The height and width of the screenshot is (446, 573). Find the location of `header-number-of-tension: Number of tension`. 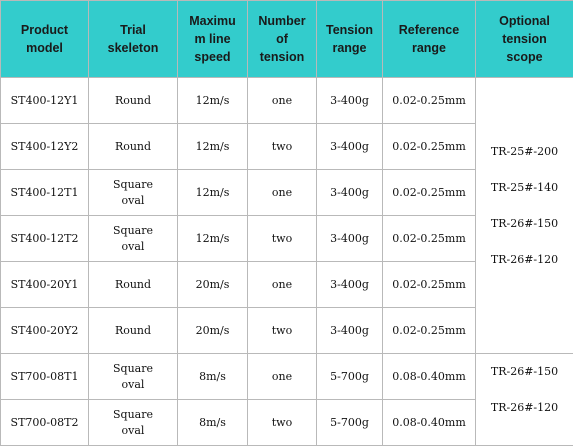

header-number-of-tension: Number of tension is located at coordinates (282, 39).